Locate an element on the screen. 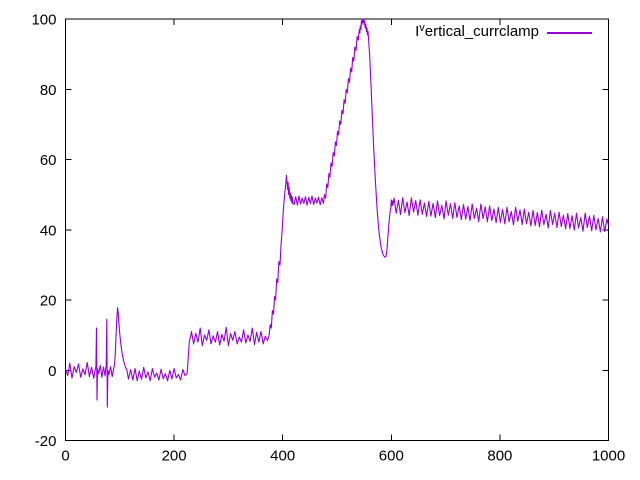  y-tick-label: -20 is located at coordinates (46, 441).